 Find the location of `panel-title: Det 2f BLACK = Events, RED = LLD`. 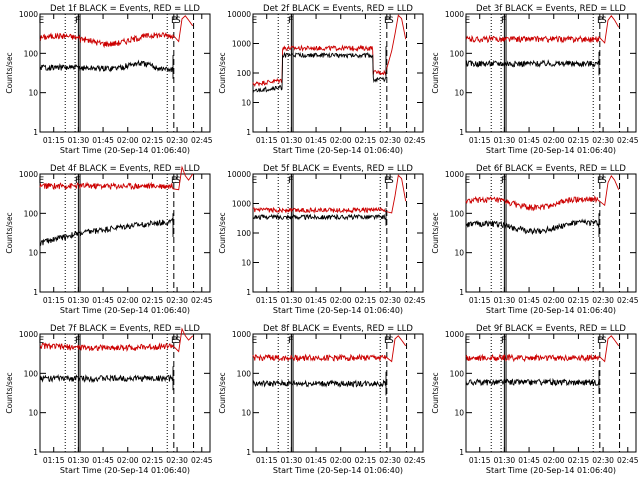

panel-title: Det 2f BLACK = Events, RED = LLD is located at coordinates (338, 9).